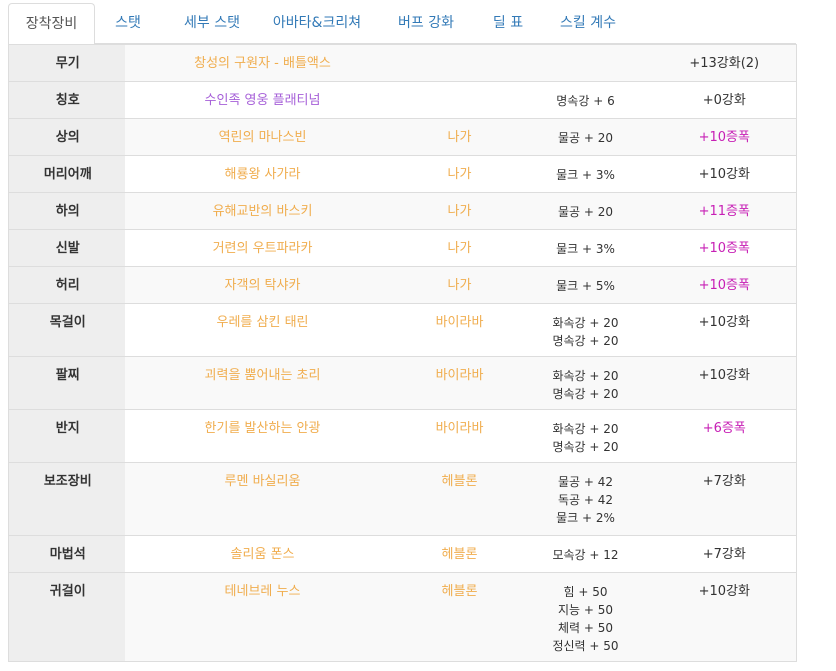 This screenshot has width=836, height=671. What do you see at coordinates (262, 554) in the screenshot?
I see `item-name: 솔리움 폰스` at bounding box center [262, 554].